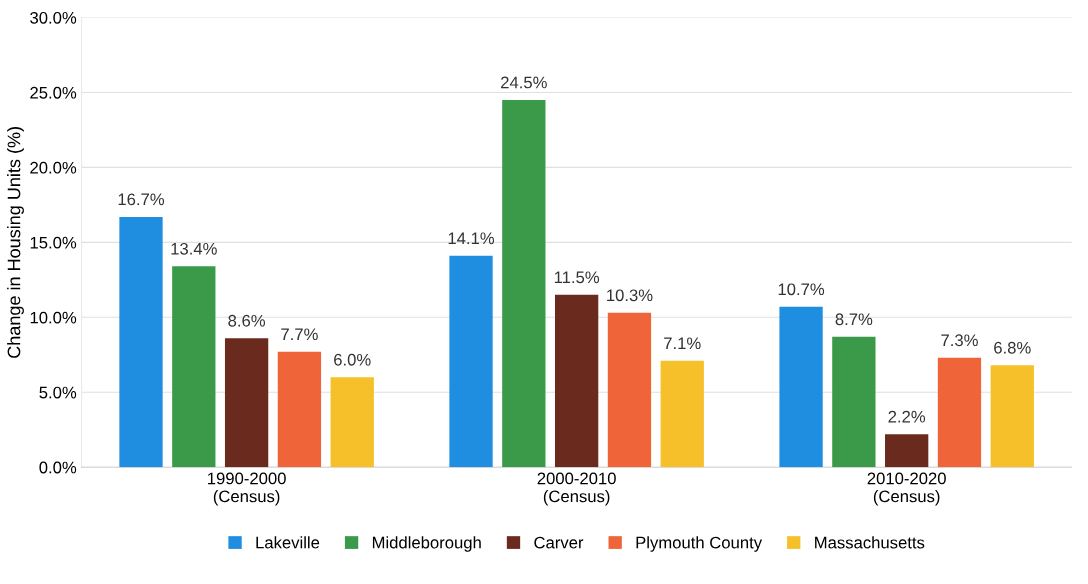 This screenshot has width=1088, height=584. What do you see at coordinates (630, 295) in the screenshot?
I see `data-label: 10.3%` at bounding box center [630, 295].